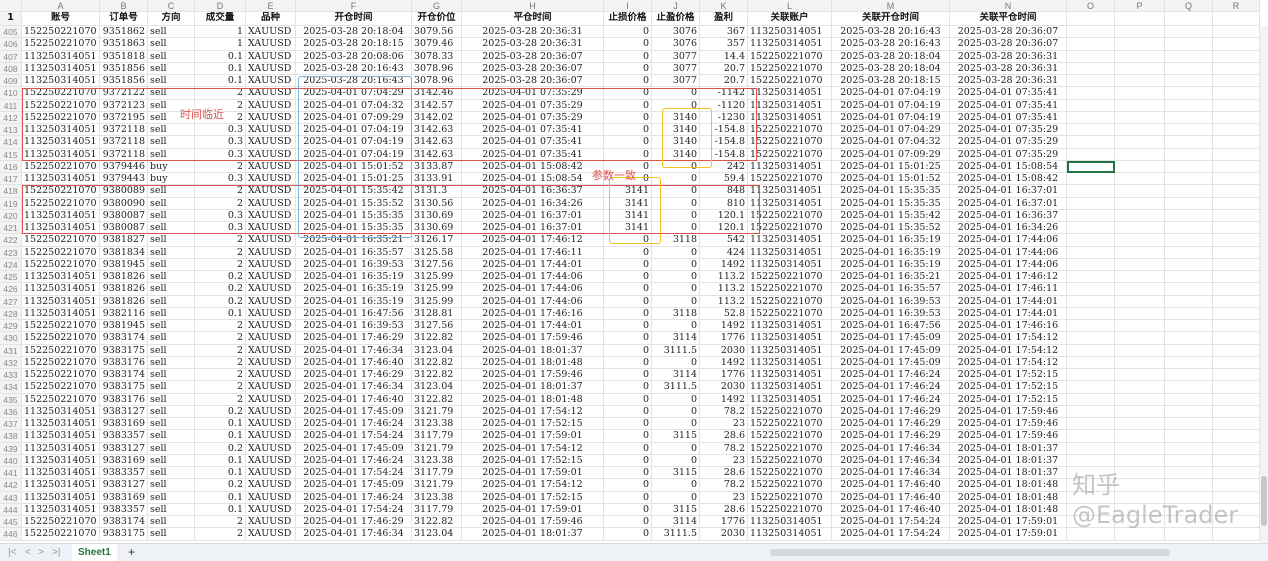  I want to click on cell: 23, so click(724, 460).